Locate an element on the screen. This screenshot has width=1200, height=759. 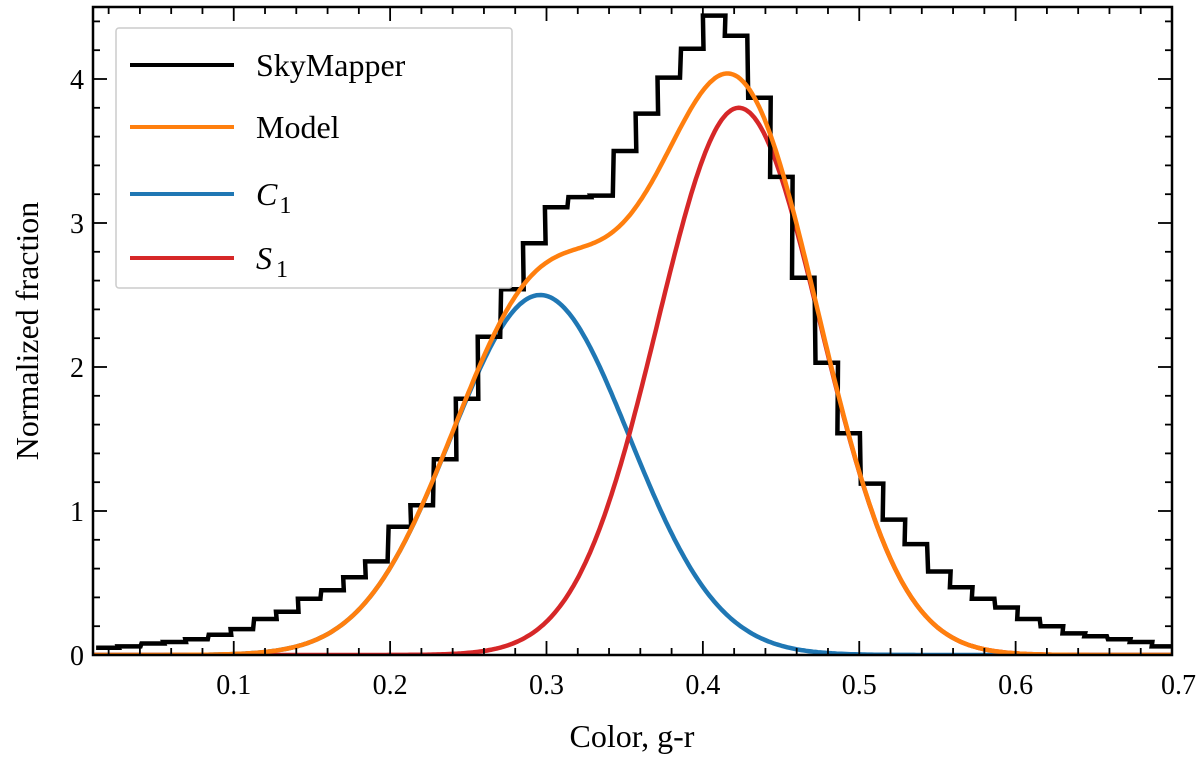
legend-label-c1: C1 is located at coordinates (273, 197).